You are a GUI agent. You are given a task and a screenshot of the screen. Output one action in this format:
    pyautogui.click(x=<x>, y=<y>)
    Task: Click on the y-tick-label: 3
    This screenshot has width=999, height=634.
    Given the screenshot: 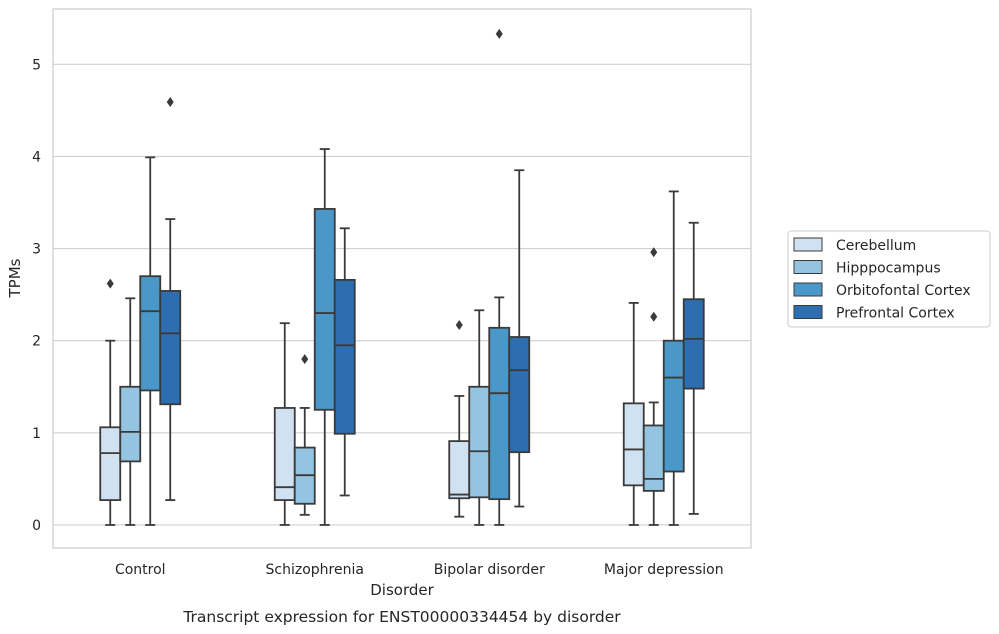 What is the action you would take?
    pyautogui.click(x=36, y=250)
    